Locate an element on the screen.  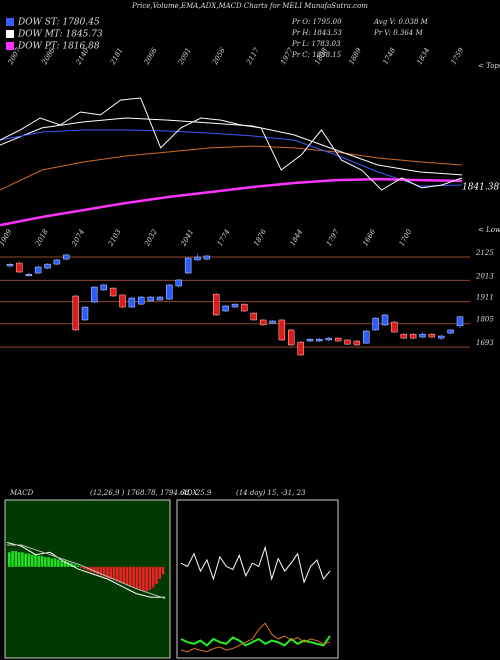
low-label: 1797 is located at coordinates (333, 238).